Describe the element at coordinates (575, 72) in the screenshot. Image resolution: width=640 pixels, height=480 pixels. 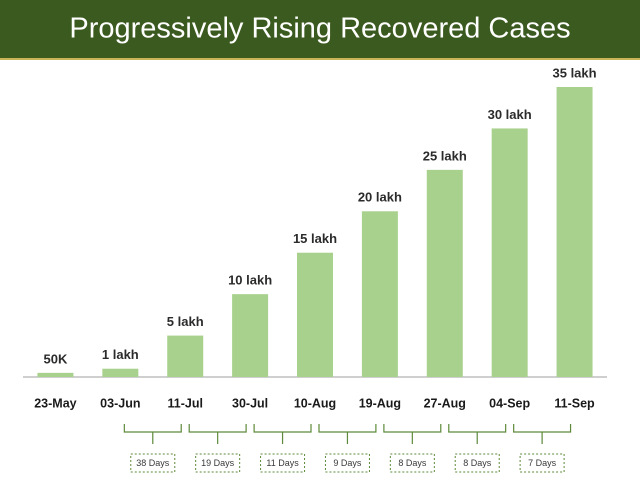
I see `value-label: 35 lakh` at that location.